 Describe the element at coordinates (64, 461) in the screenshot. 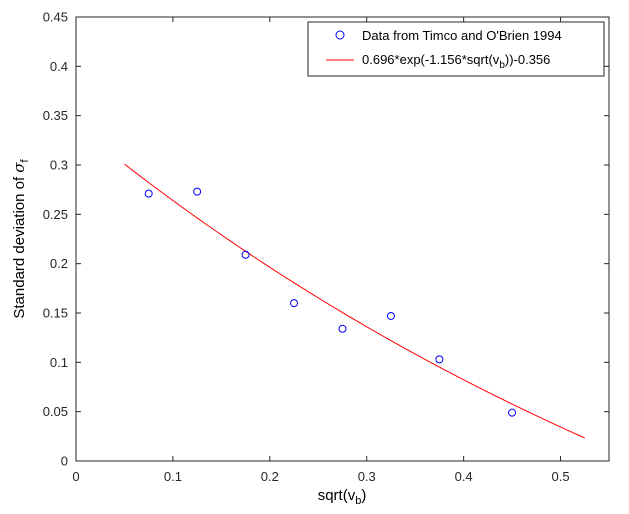

I see `y-tick-label: 0` at that location.